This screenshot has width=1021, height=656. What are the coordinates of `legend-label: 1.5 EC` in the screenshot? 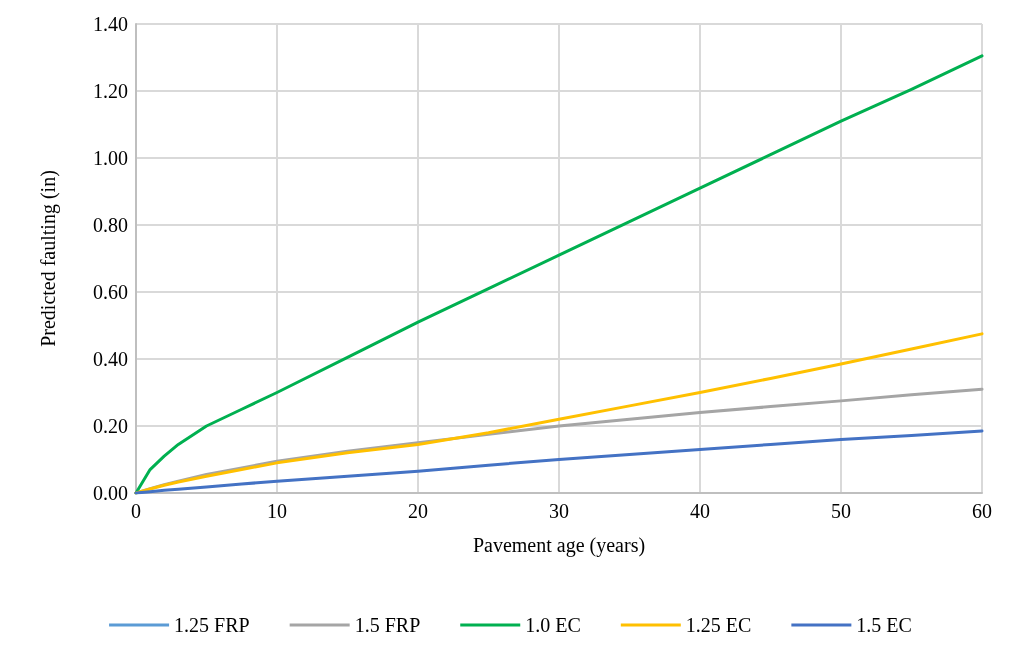 It's located at (884, 625).